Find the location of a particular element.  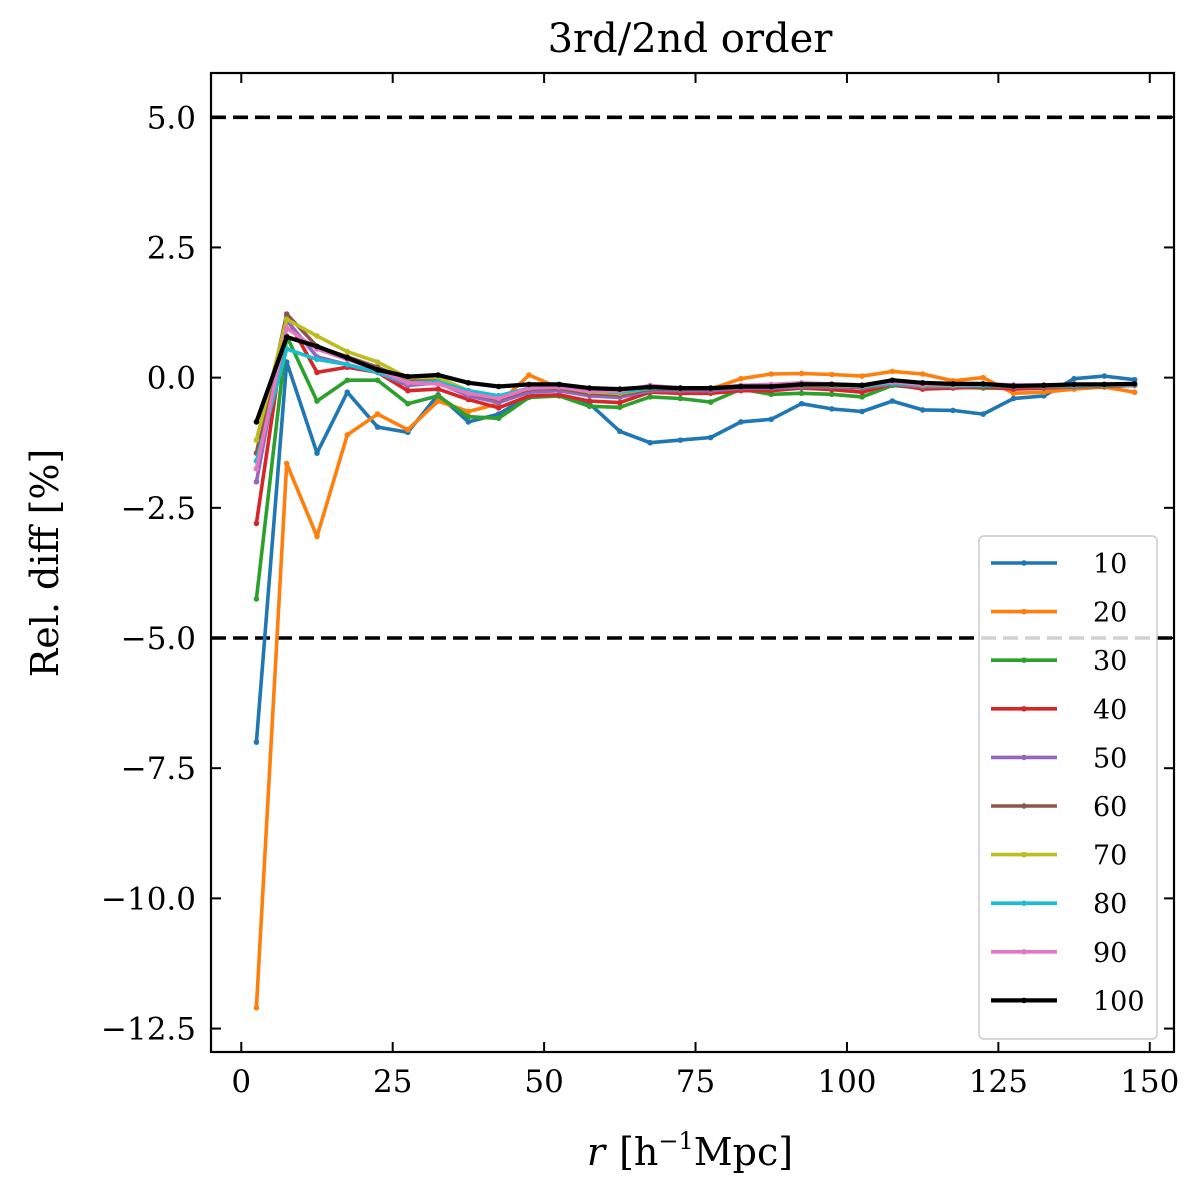

x-tick-label: 0 is located at coordinates (241, 1082).